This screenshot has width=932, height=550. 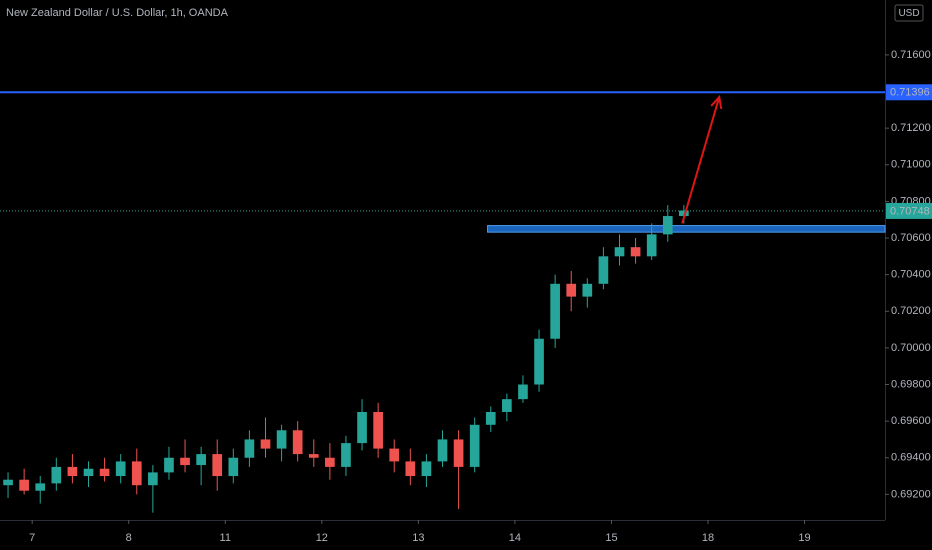 What do you see at coordinates (225, 538) in the screenshot?
I see `x-tick-label: 11` at bounding box center [225, 538].